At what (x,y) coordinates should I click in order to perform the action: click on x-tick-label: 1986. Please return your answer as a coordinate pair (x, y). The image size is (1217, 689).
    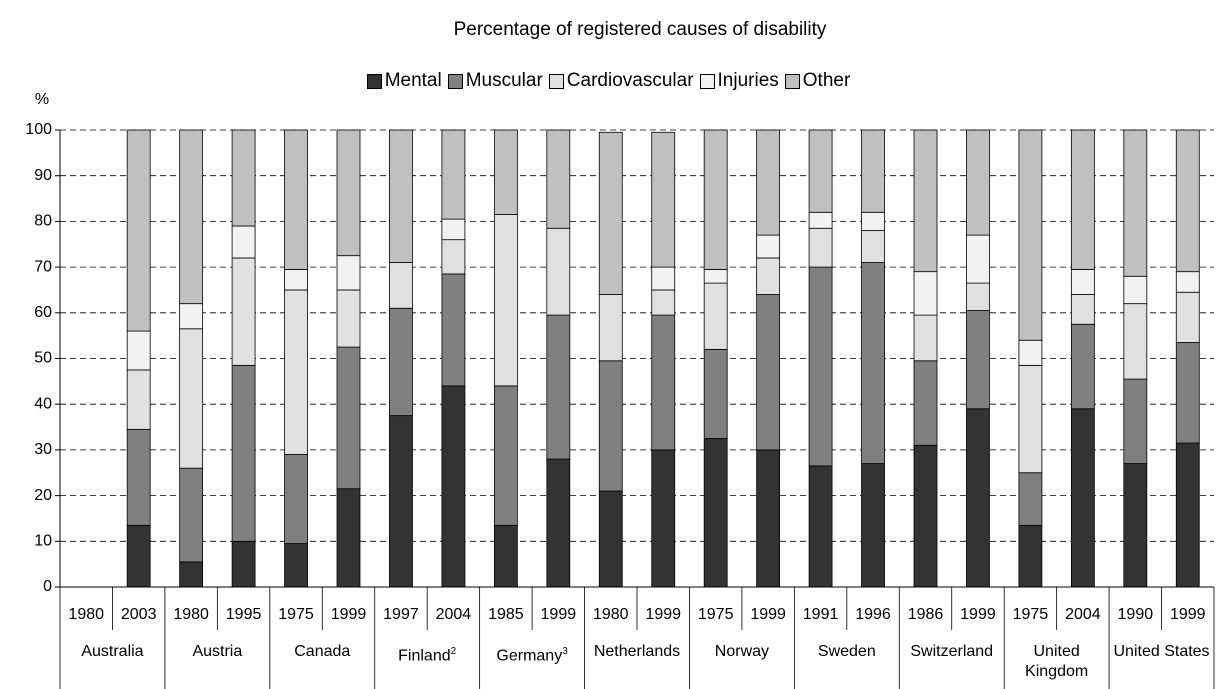
    Looking at the image, I should click on (926, 614).